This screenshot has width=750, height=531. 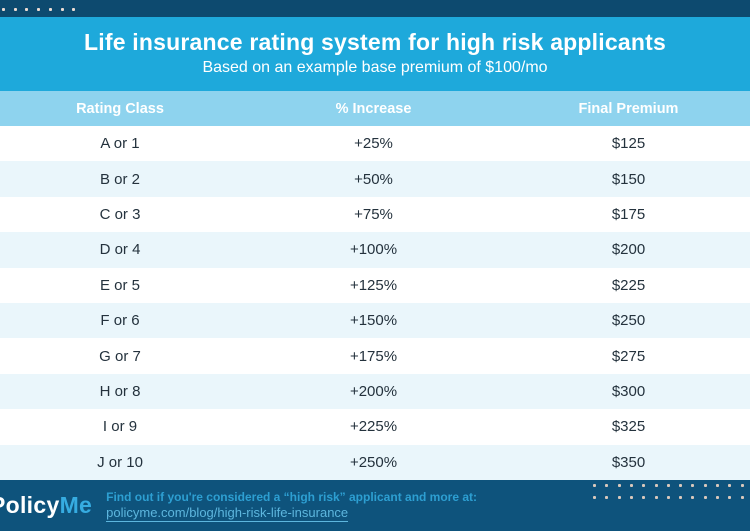 What do you see at coordinates (120, 462) in the screenshot?
I see `cell-rating-class: J or 10` at bounding box center [120, 462].